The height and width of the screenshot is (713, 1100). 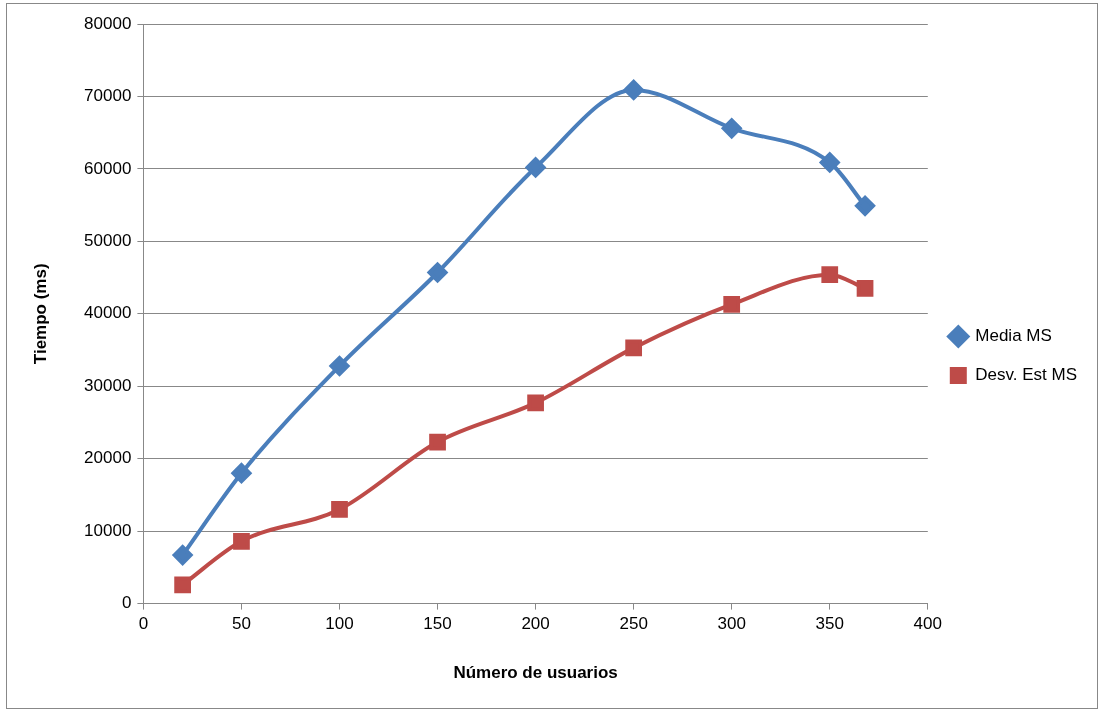 What do you see at coordinates (108, 385) in the screenshot?
I see `y-tick-label: 30000` at bounding box center [108, 385].